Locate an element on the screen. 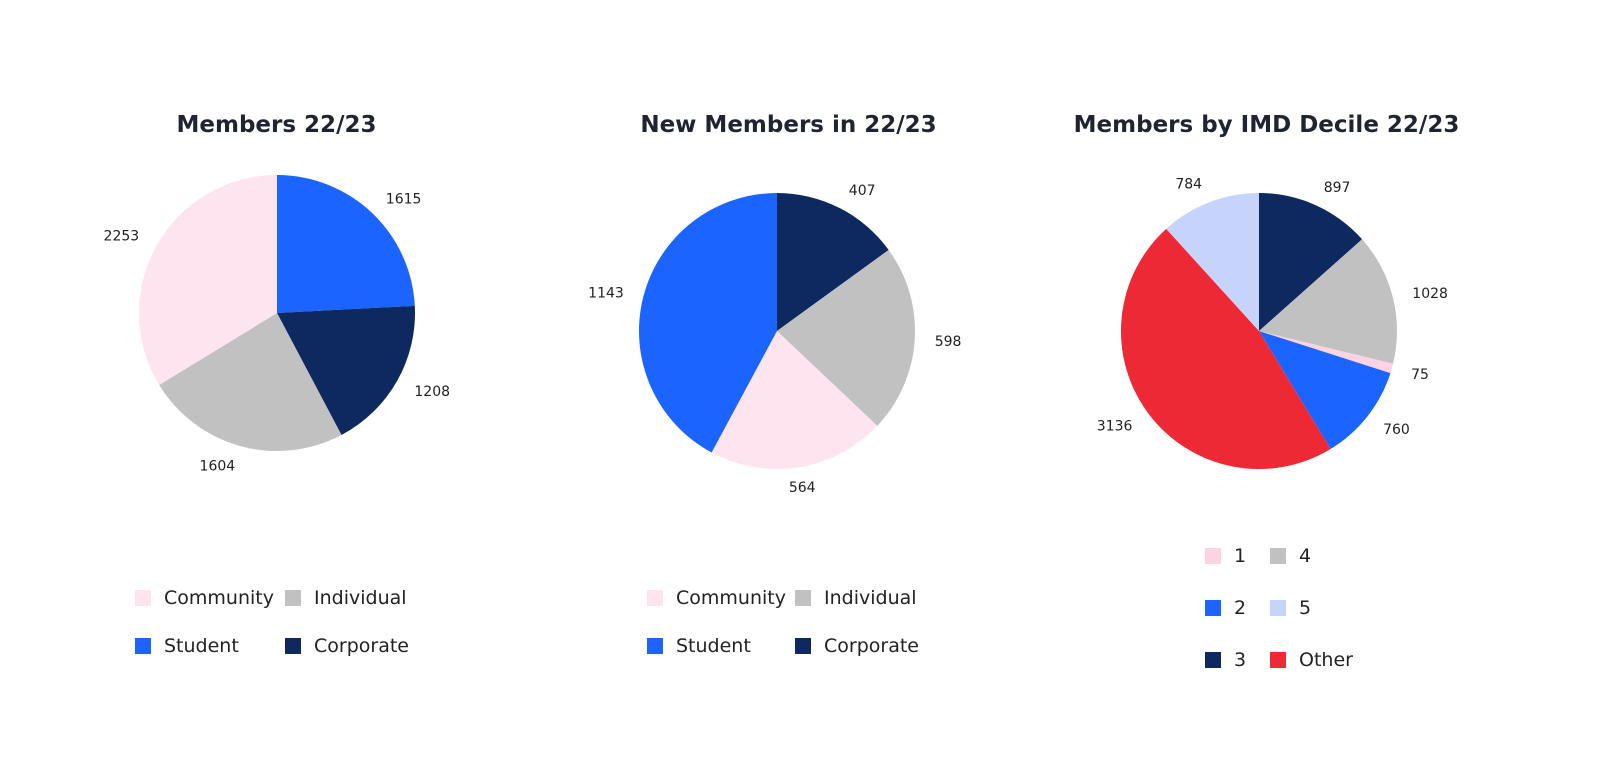  legend-label: 4 is located at coordinates (1305, 556).